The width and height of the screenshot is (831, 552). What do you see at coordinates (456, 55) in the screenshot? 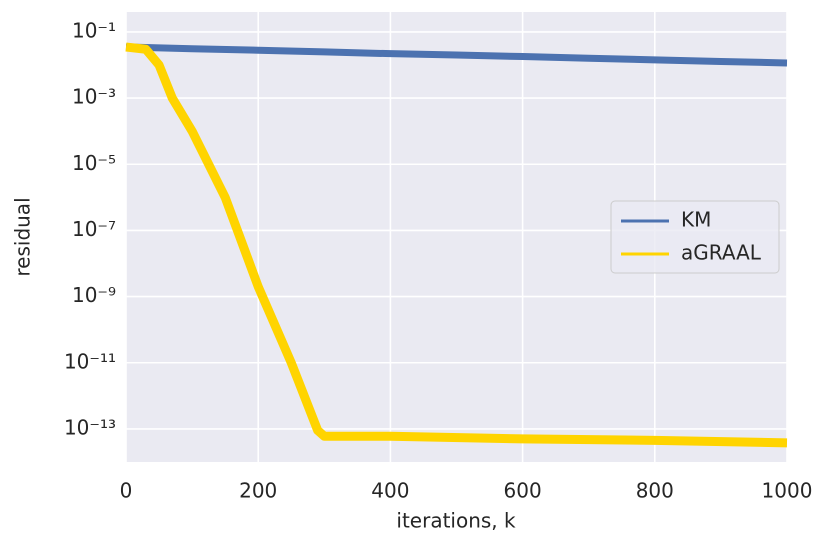
I see `line` at bounding box center [456, 55].